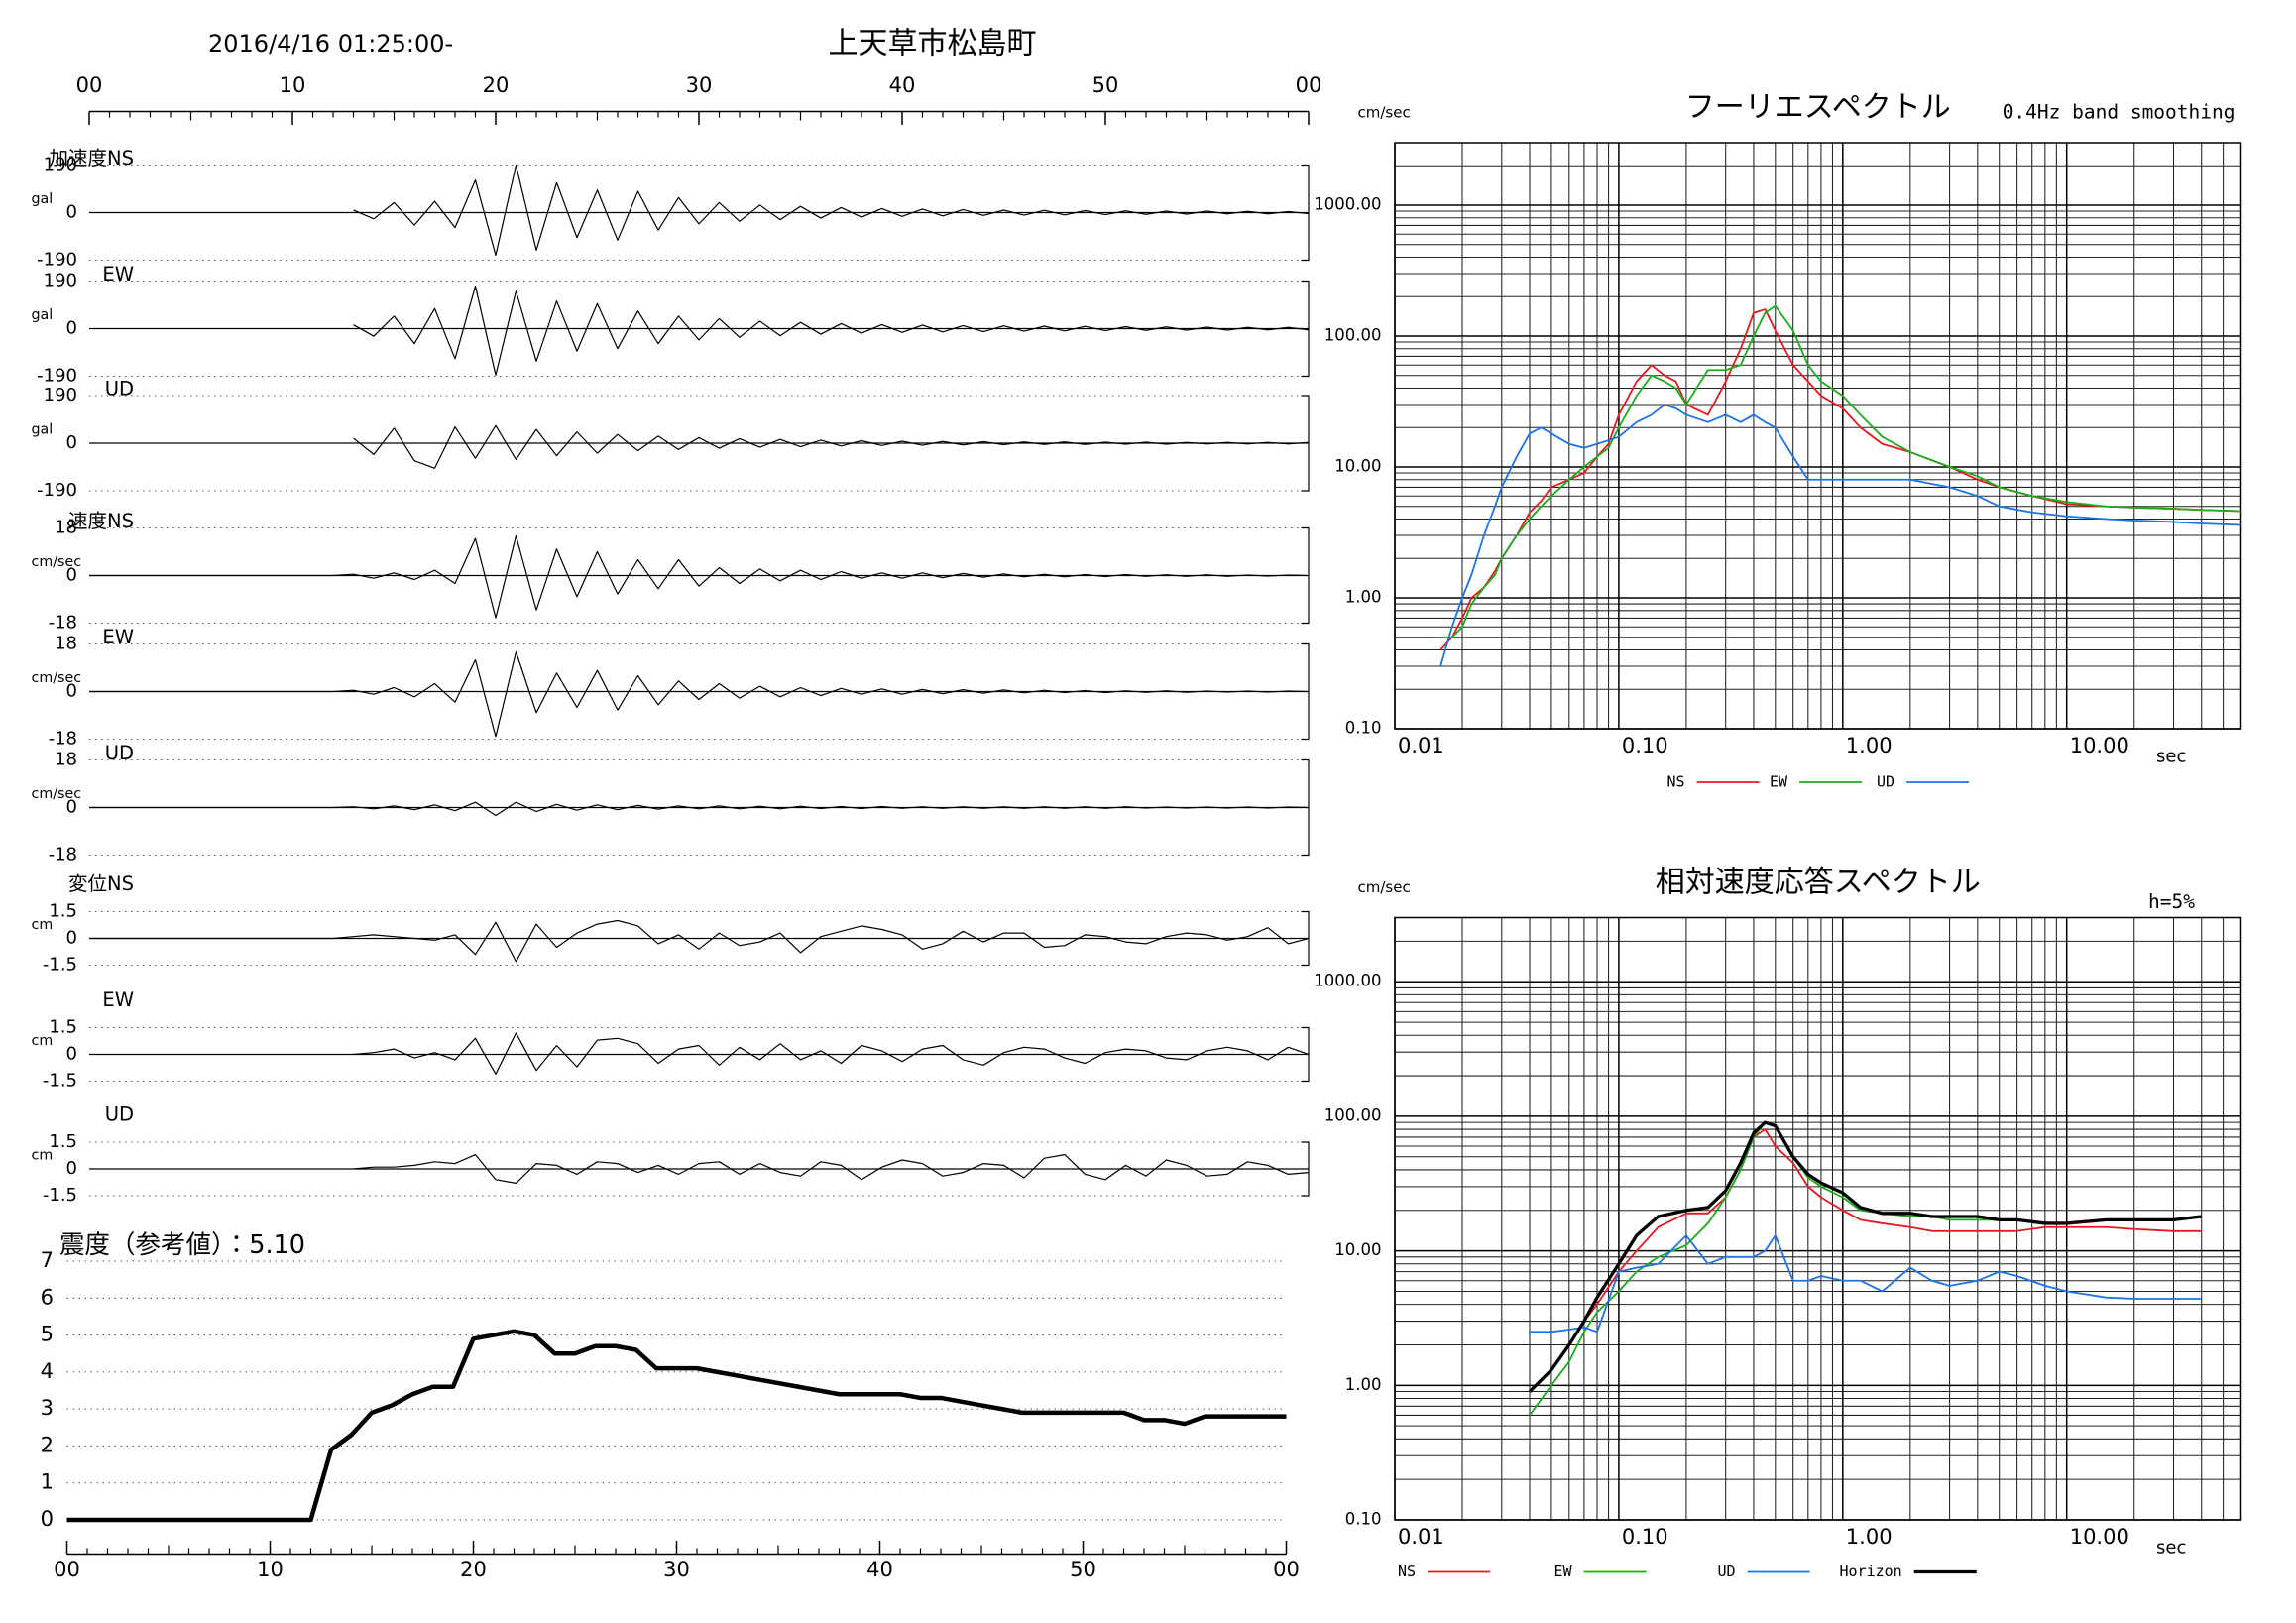 The height and width of the screenshot is (1623, 2296). I want to click on y-tick-label: 100.00, so click(1353, 1114).